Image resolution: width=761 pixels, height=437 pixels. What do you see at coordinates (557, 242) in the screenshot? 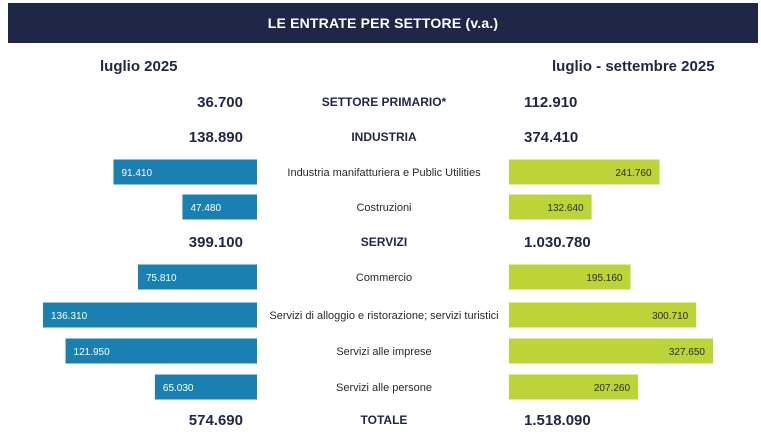
I see `right-total-value: 1.030.780` at bounding box center [557, 242].